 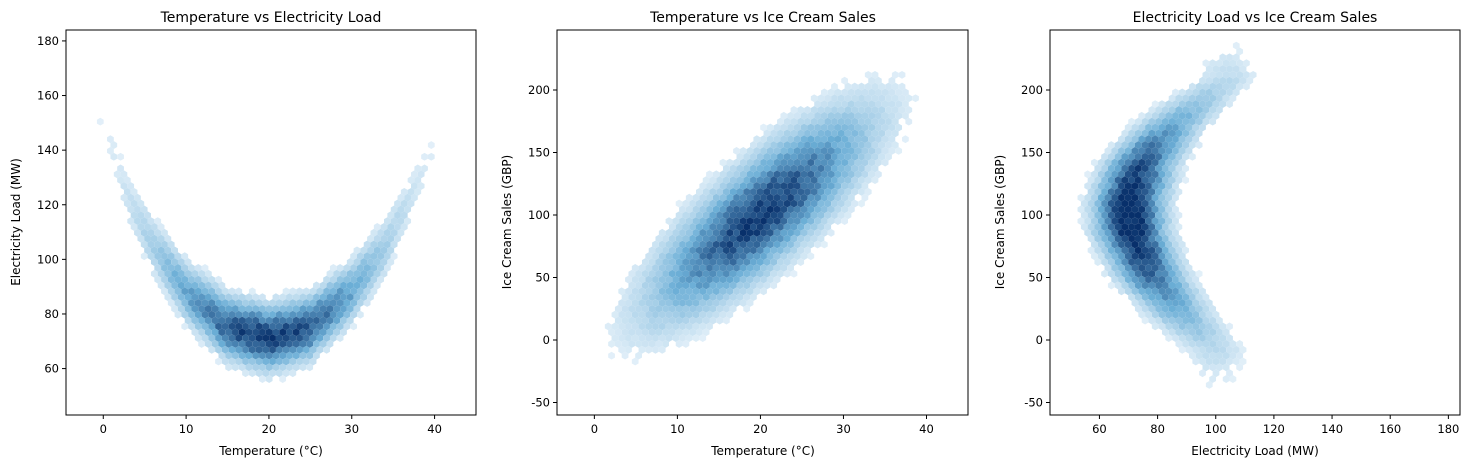 I want to click on y-tick-label: 60, so click(x=51, y=369).